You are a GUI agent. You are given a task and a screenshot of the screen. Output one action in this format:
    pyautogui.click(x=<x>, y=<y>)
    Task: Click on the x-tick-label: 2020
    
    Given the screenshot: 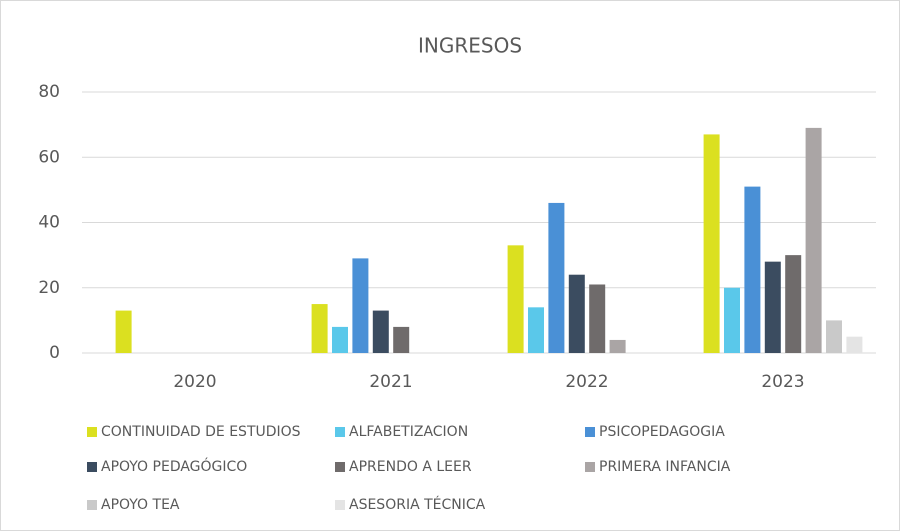 What is the action you would take?
    pyautogui.click(x=194, y=382)
    